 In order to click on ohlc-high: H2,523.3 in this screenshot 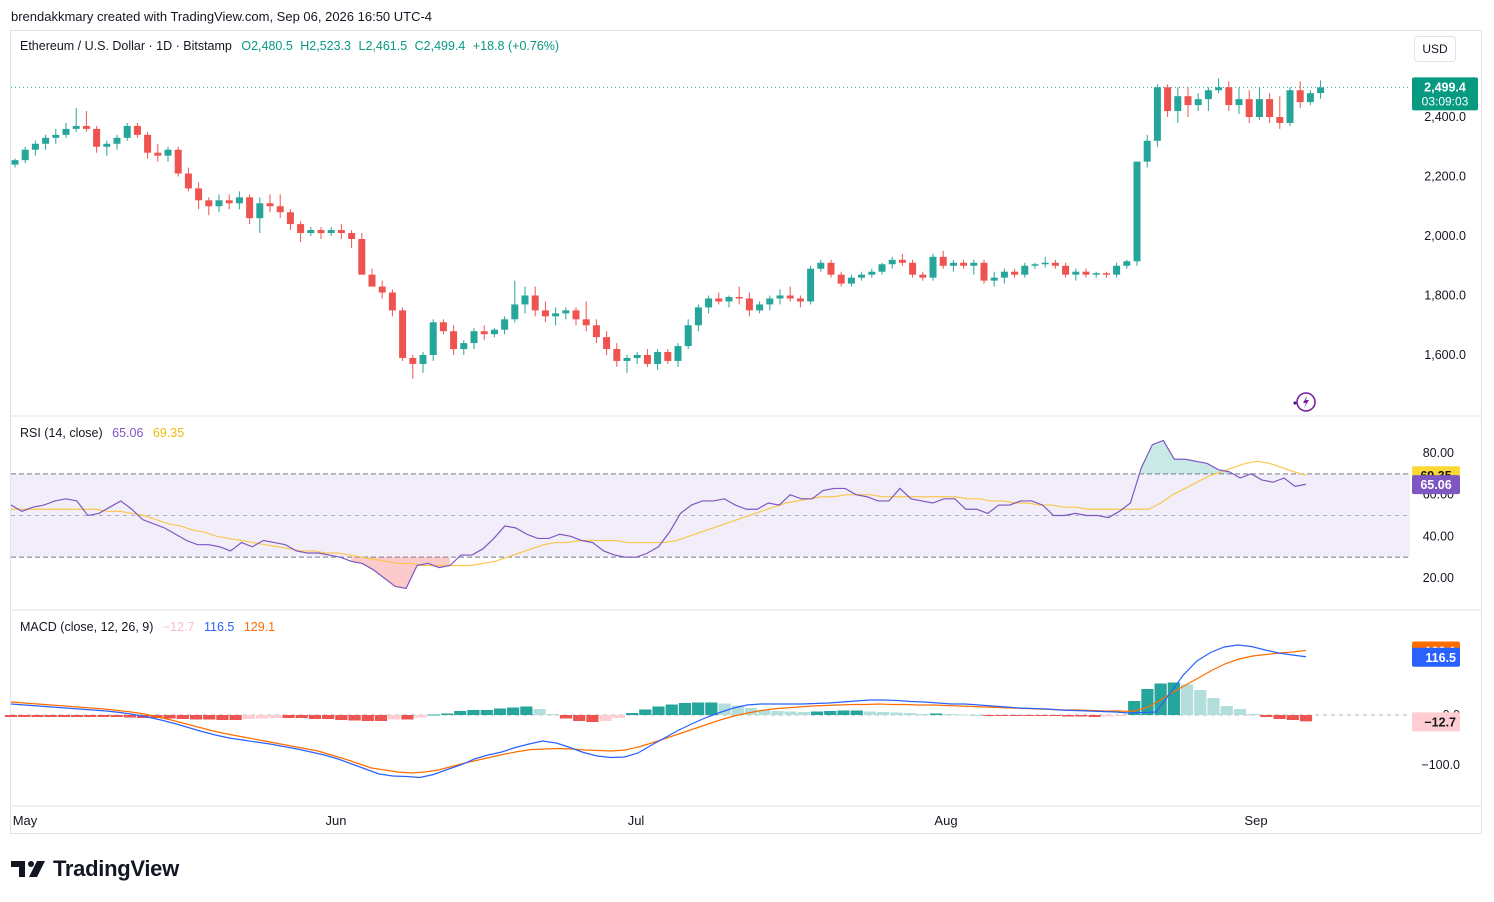, I will do `click(326, 46)`.